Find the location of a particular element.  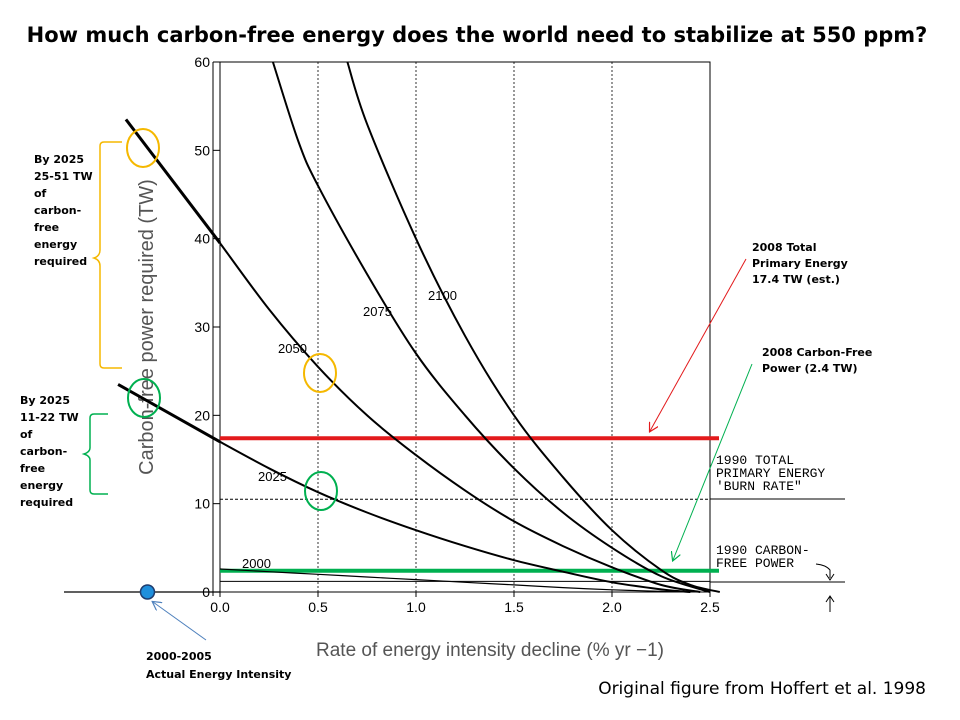

y-tick-label: 60 is located at coordinates (202, 62).